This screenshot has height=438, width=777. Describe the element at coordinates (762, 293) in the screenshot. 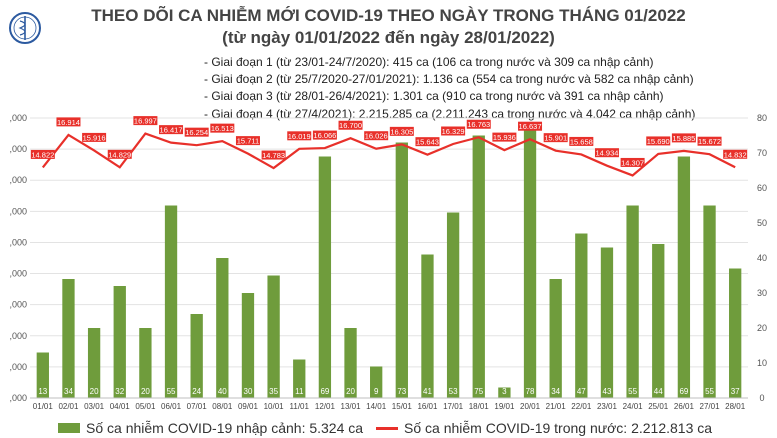

I see `right-tick-label: 30` at that location.